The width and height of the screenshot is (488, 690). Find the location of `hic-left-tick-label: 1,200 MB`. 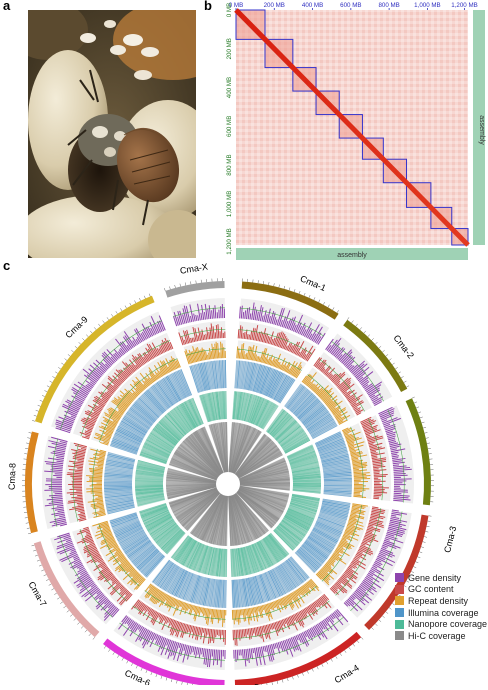

hic-left-tick-label: 1,200 MB is located at coordinates (229, 241).